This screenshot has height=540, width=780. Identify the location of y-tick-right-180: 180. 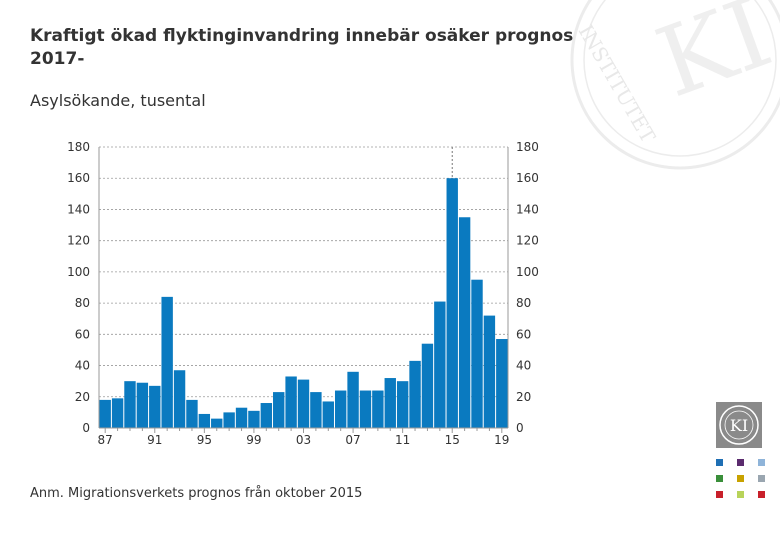
(527, 147).